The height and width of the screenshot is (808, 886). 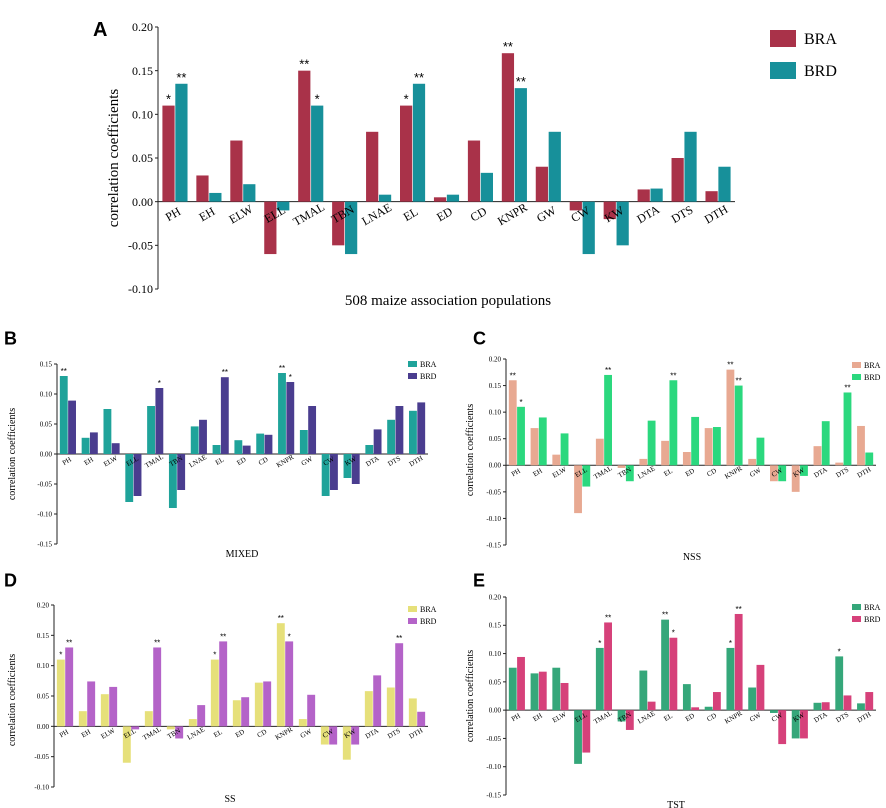 I want to click on bar-brd-tbn, so click(x=181, y=472).